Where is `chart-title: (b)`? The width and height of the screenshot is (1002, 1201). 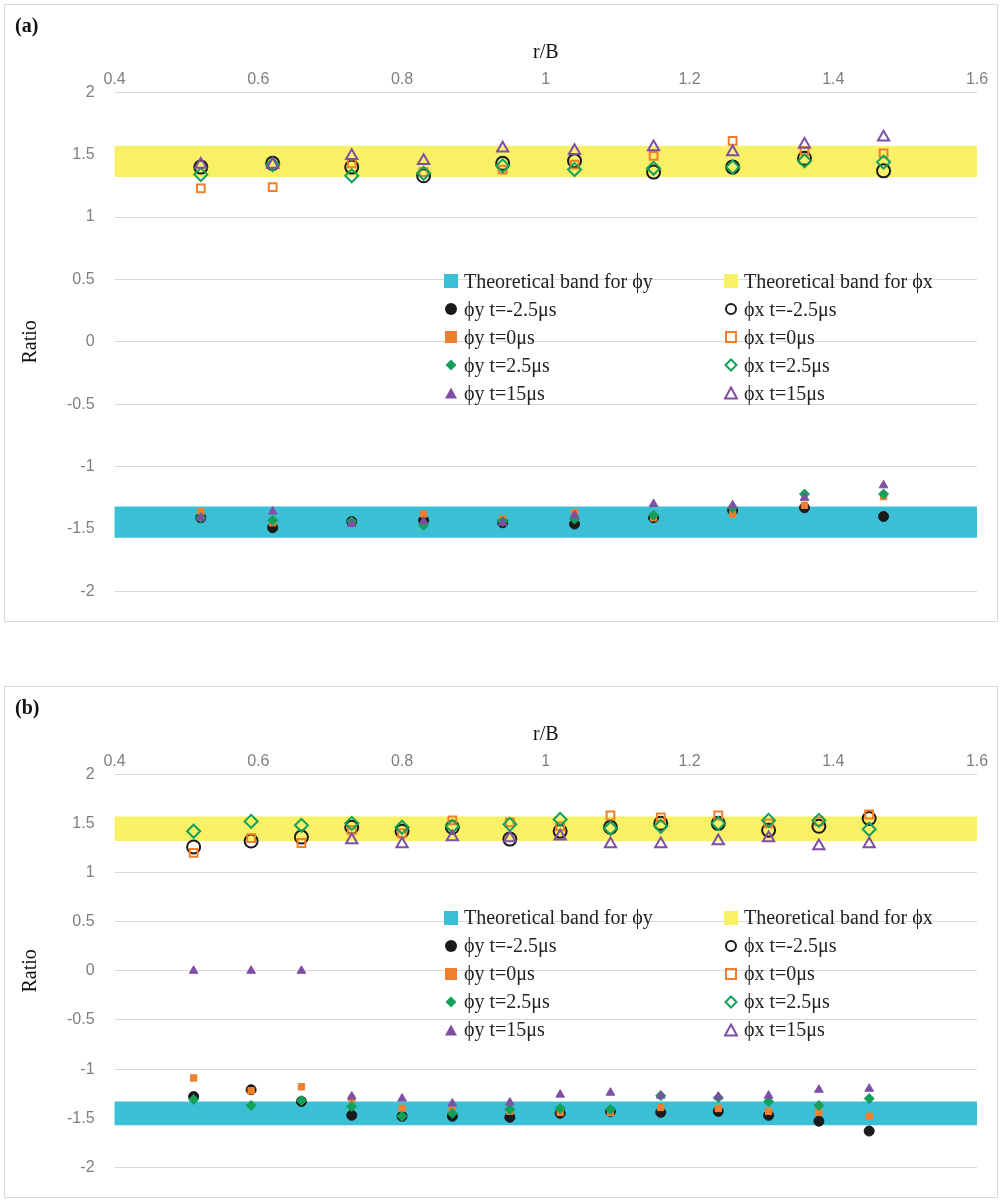 chart-title: (b) is located at coordinates (27, 708).